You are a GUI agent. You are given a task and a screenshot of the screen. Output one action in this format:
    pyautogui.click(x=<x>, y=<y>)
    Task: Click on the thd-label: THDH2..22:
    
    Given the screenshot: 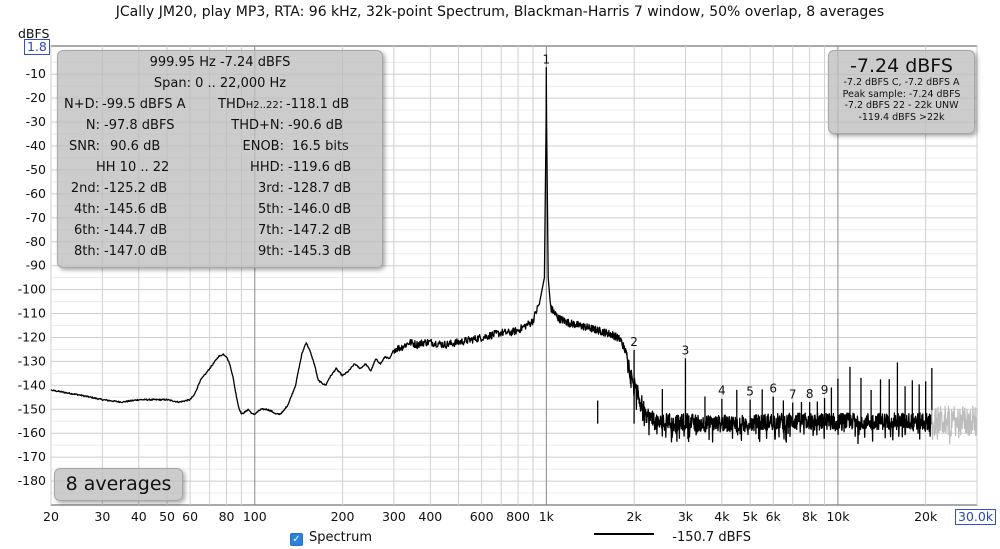 What is the action you would take?
    pyautogui.click(x=251, y=104)
    